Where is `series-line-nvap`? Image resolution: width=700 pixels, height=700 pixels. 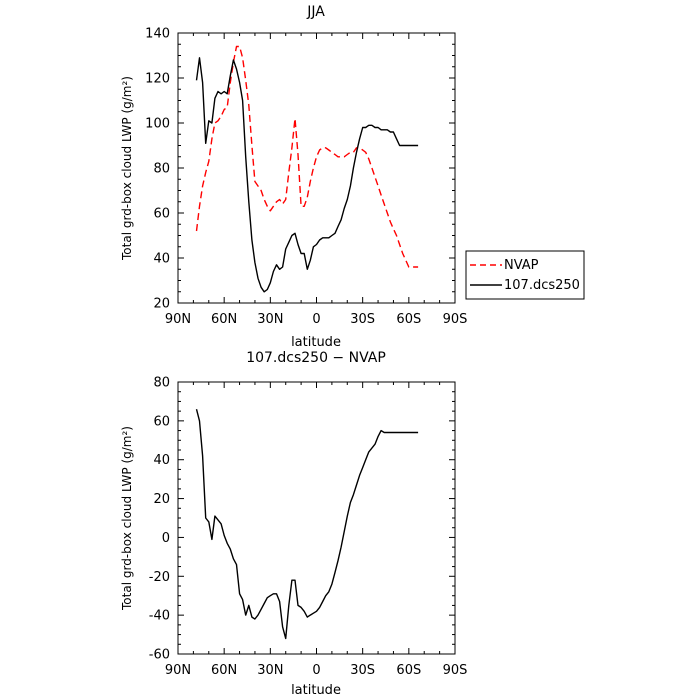
series-line-nvap is located at coordinates (307, 156).